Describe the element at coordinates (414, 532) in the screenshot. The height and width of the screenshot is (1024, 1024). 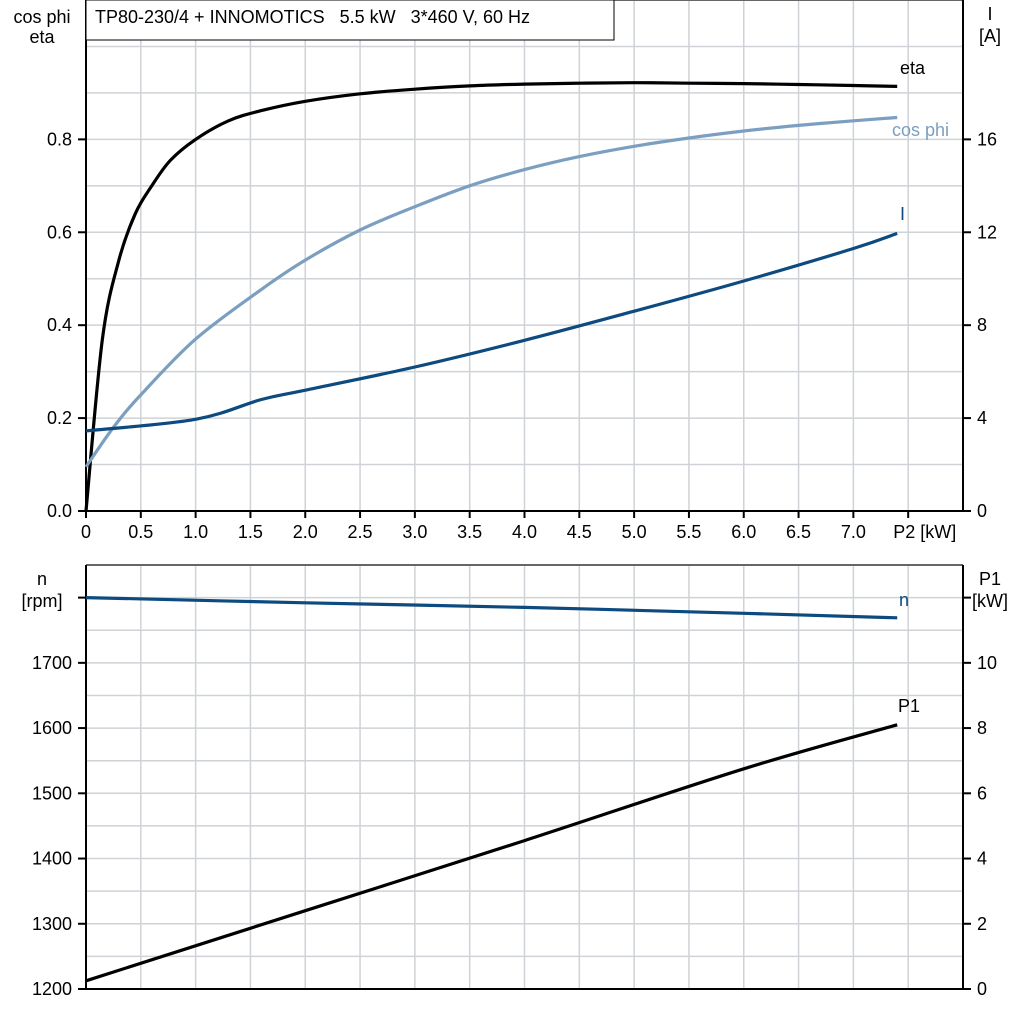
I see `x-axis-tick-label: 3.0` at that location.